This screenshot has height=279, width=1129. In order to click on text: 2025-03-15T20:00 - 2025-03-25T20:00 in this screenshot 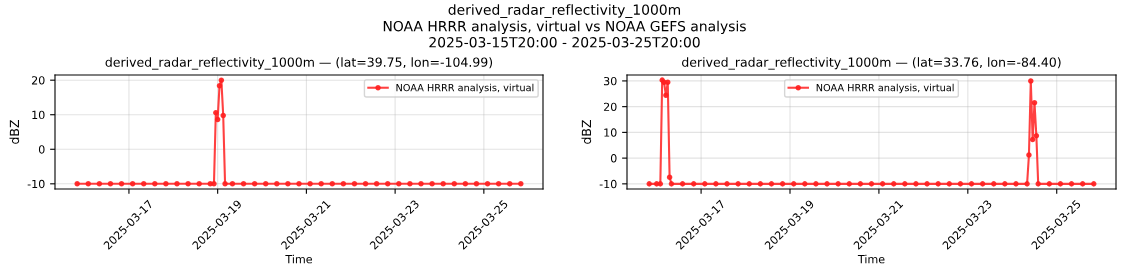, I will do `click(564, 42)`.